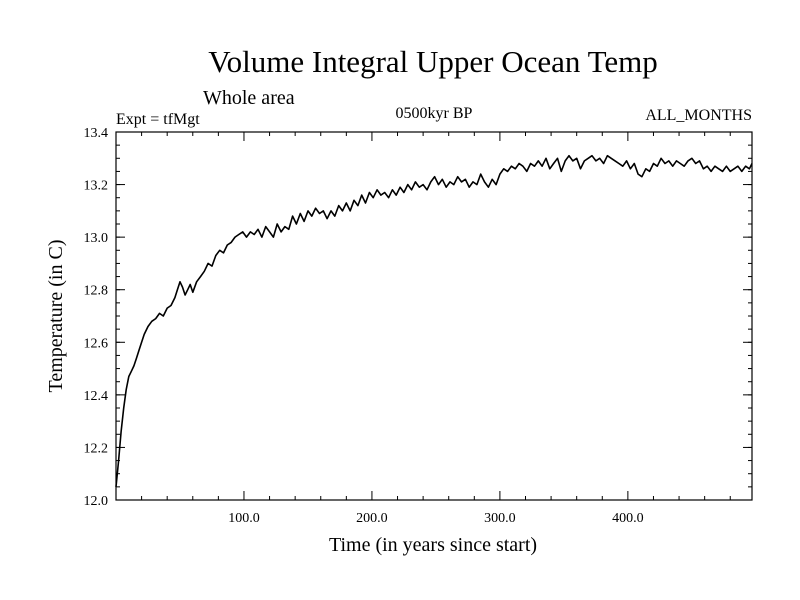  I want to click on y-tick-label: 12.4, so click(96, 396).